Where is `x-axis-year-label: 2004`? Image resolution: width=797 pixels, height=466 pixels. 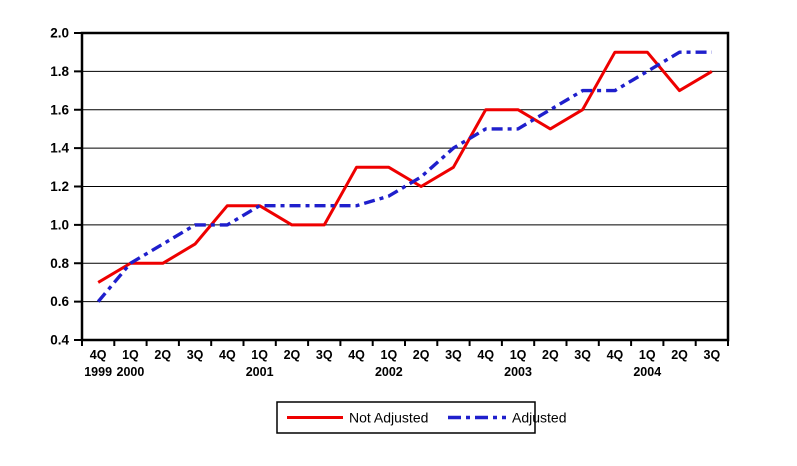 x-axis-year-label: 2004 is located at coordinates (647, 372).